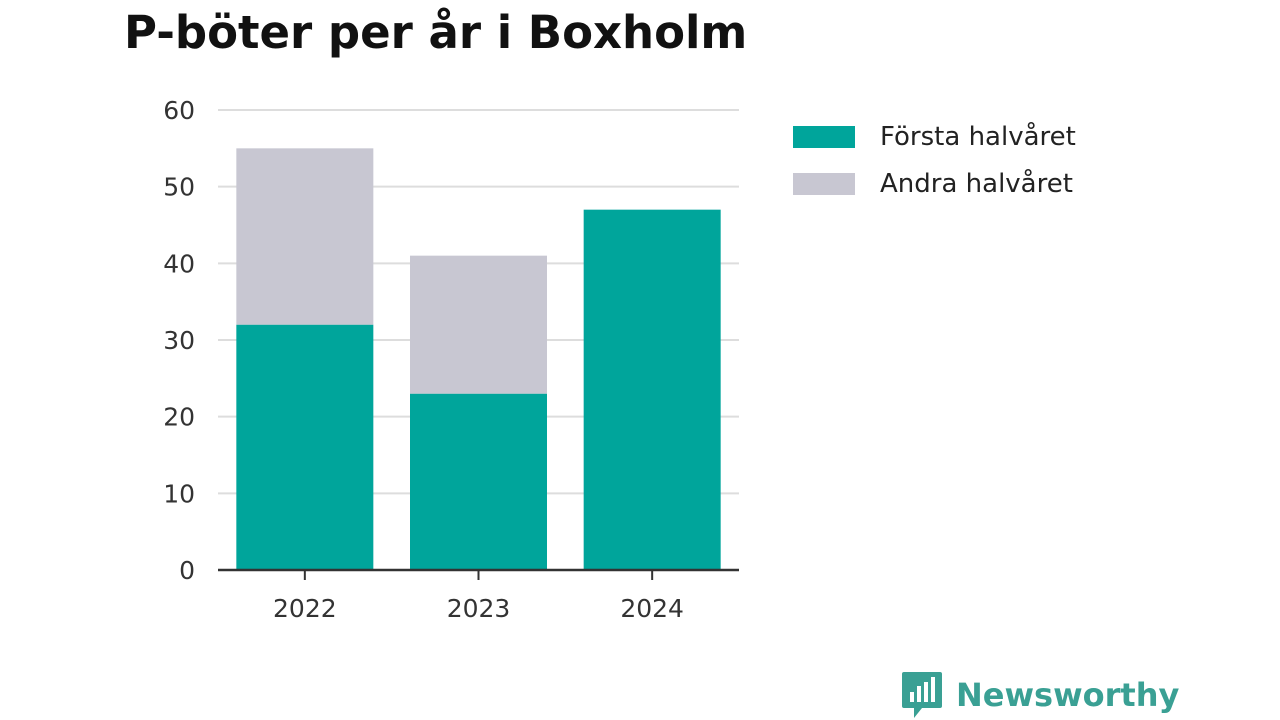 Image resolution: width=1280 pixels, height=720 pixels. I want to click on y-tick-label: 60, so click(179, 110).